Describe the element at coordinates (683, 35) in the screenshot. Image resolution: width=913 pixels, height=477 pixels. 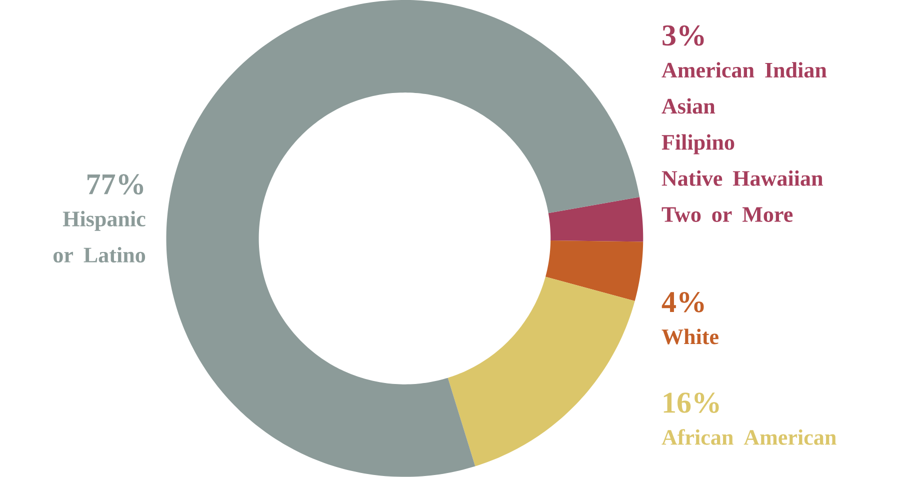
I see `data-label: 3%` at that location.